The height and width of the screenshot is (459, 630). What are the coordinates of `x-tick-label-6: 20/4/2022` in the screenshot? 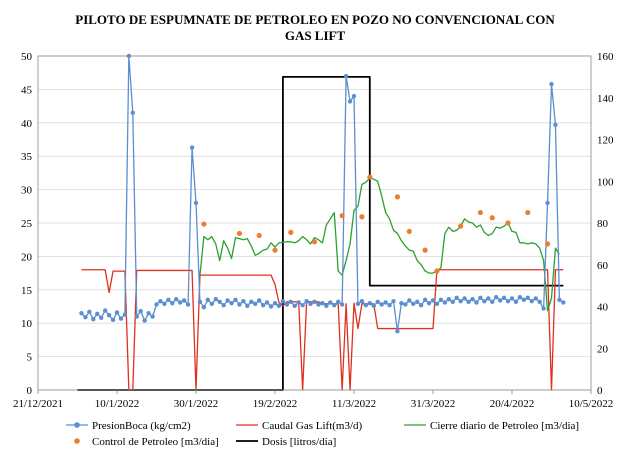 It's located at (512, 404).